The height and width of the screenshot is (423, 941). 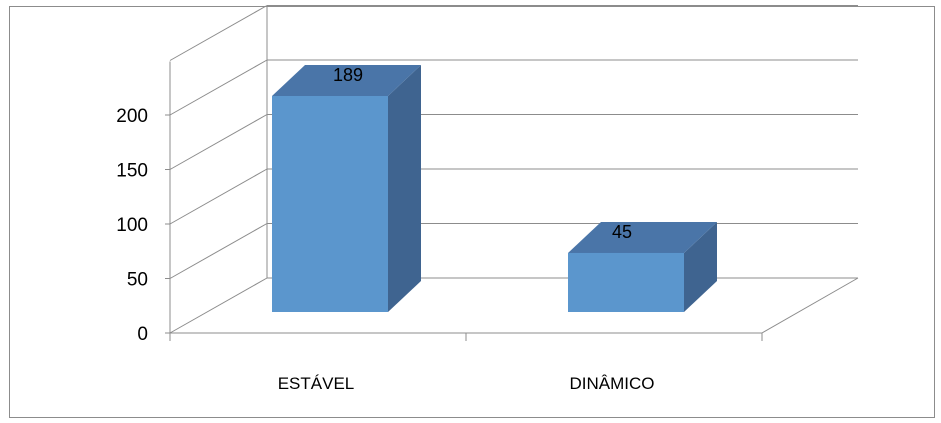 What do you see at coordinates (132, 225) in the screenshot?
I see `y-tick-label: 100` at bounding box center [132, 225].